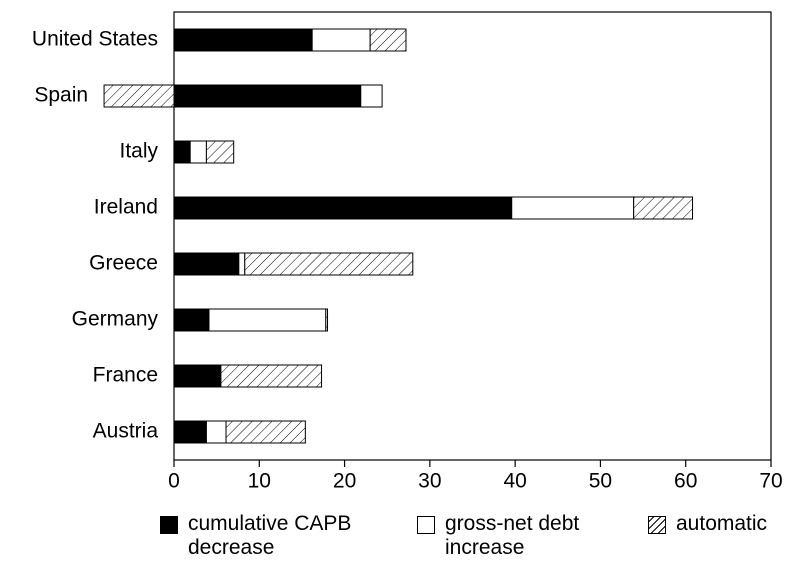 This screenshot has width=787, height=566. What do you see at coordinates (125, 375) in the screenshot?
I see `y-tick-label: France` at bounding box center [125, 375].